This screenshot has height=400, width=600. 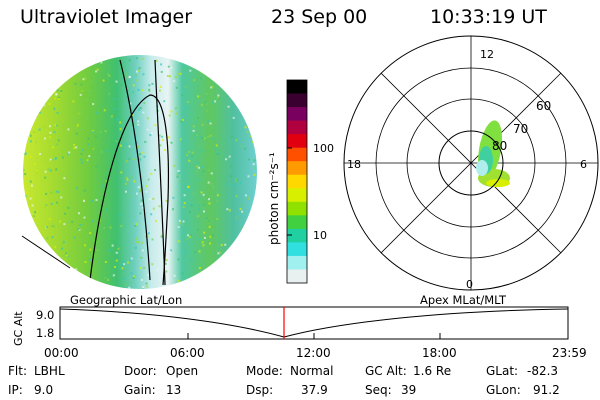 What do you see at coordinates (354, 164) in the screenshot?
I see `polar-label-18: 18` at bounding box center [354, 164].